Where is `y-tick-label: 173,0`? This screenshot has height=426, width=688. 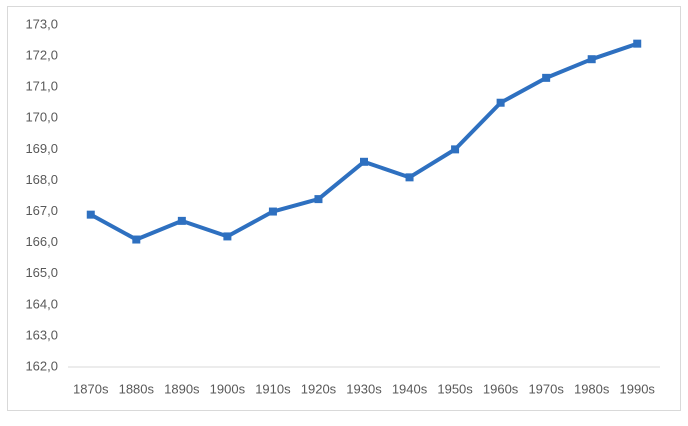 y-tick-label: 173,0 is located at coordinates (41, 23).